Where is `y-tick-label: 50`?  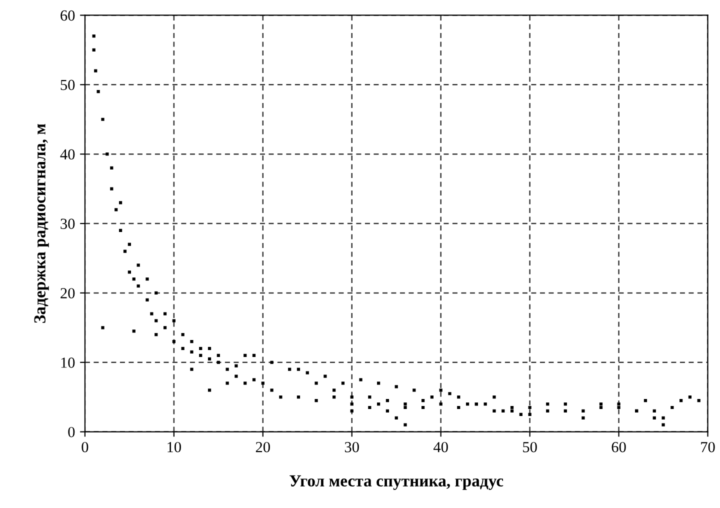 y-tick-label: 50 is located at coordinates (67, 85).